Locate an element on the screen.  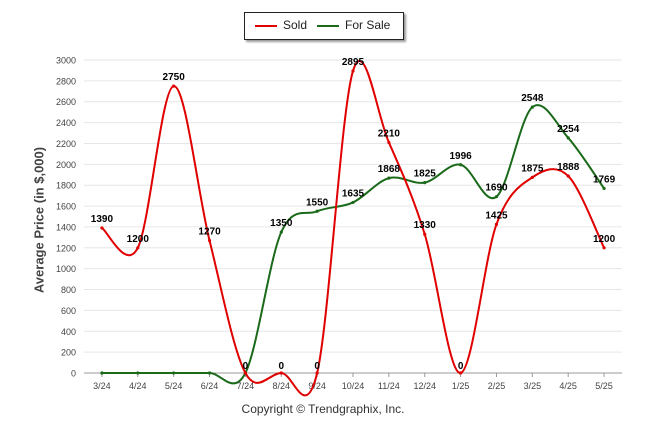
y-tick-label: 1600 is located at coordinates (66, 207).